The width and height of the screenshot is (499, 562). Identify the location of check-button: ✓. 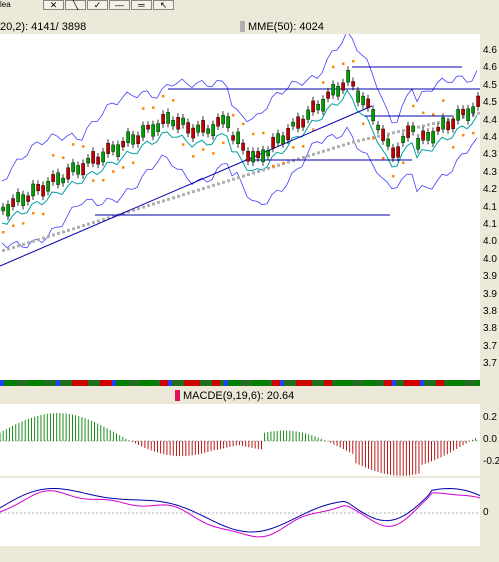
(97, 5).